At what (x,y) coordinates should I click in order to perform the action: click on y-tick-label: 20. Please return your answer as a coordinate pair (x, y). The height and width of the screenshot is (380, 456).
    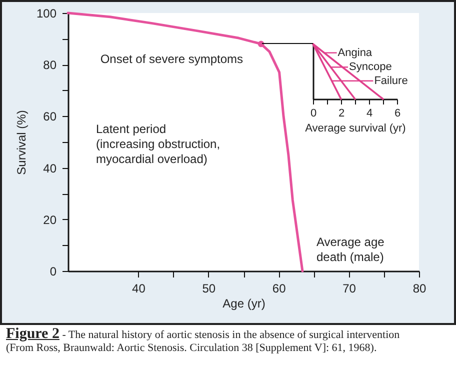
    Looking at the image, I should click on (50, 219).